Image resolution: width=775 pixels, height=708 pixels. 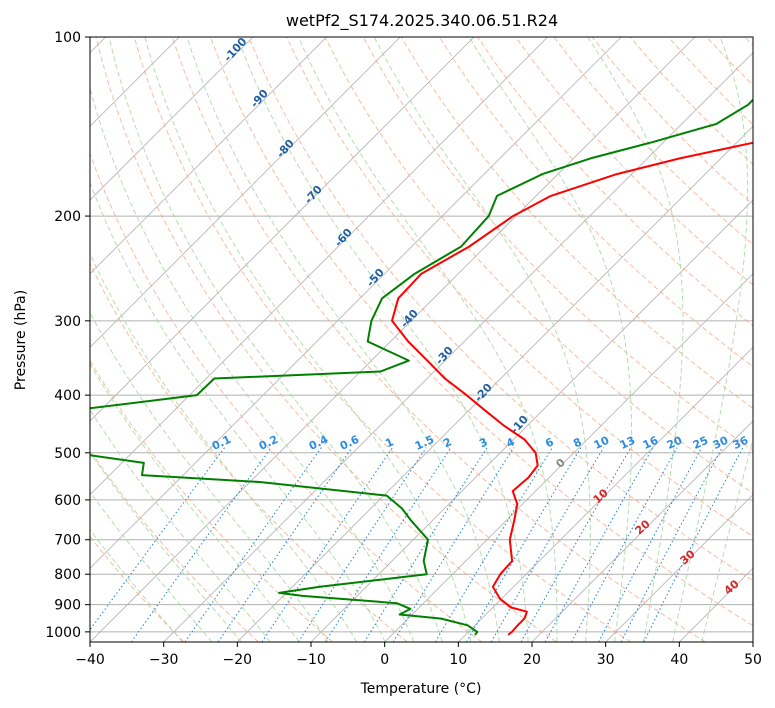 What do you see at coordinates (63, 633) in the screenshot?
I see `y-tick-label: 1000` at bounding box center [63, 633].